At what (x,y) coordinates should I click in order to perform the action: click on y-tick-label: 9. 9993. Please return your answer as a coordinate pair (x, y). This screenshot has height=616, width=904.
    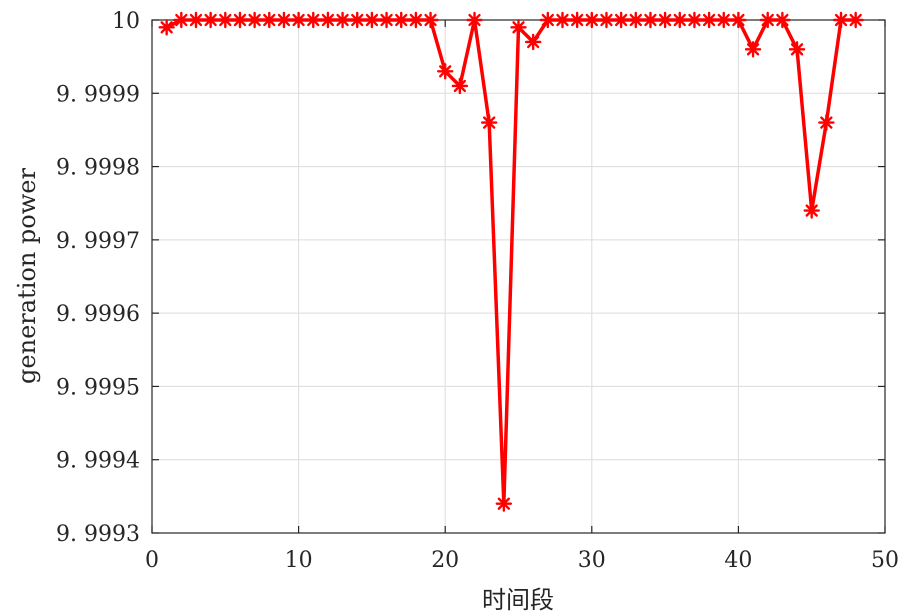
    Looking at the image, I should click on (98, 534).